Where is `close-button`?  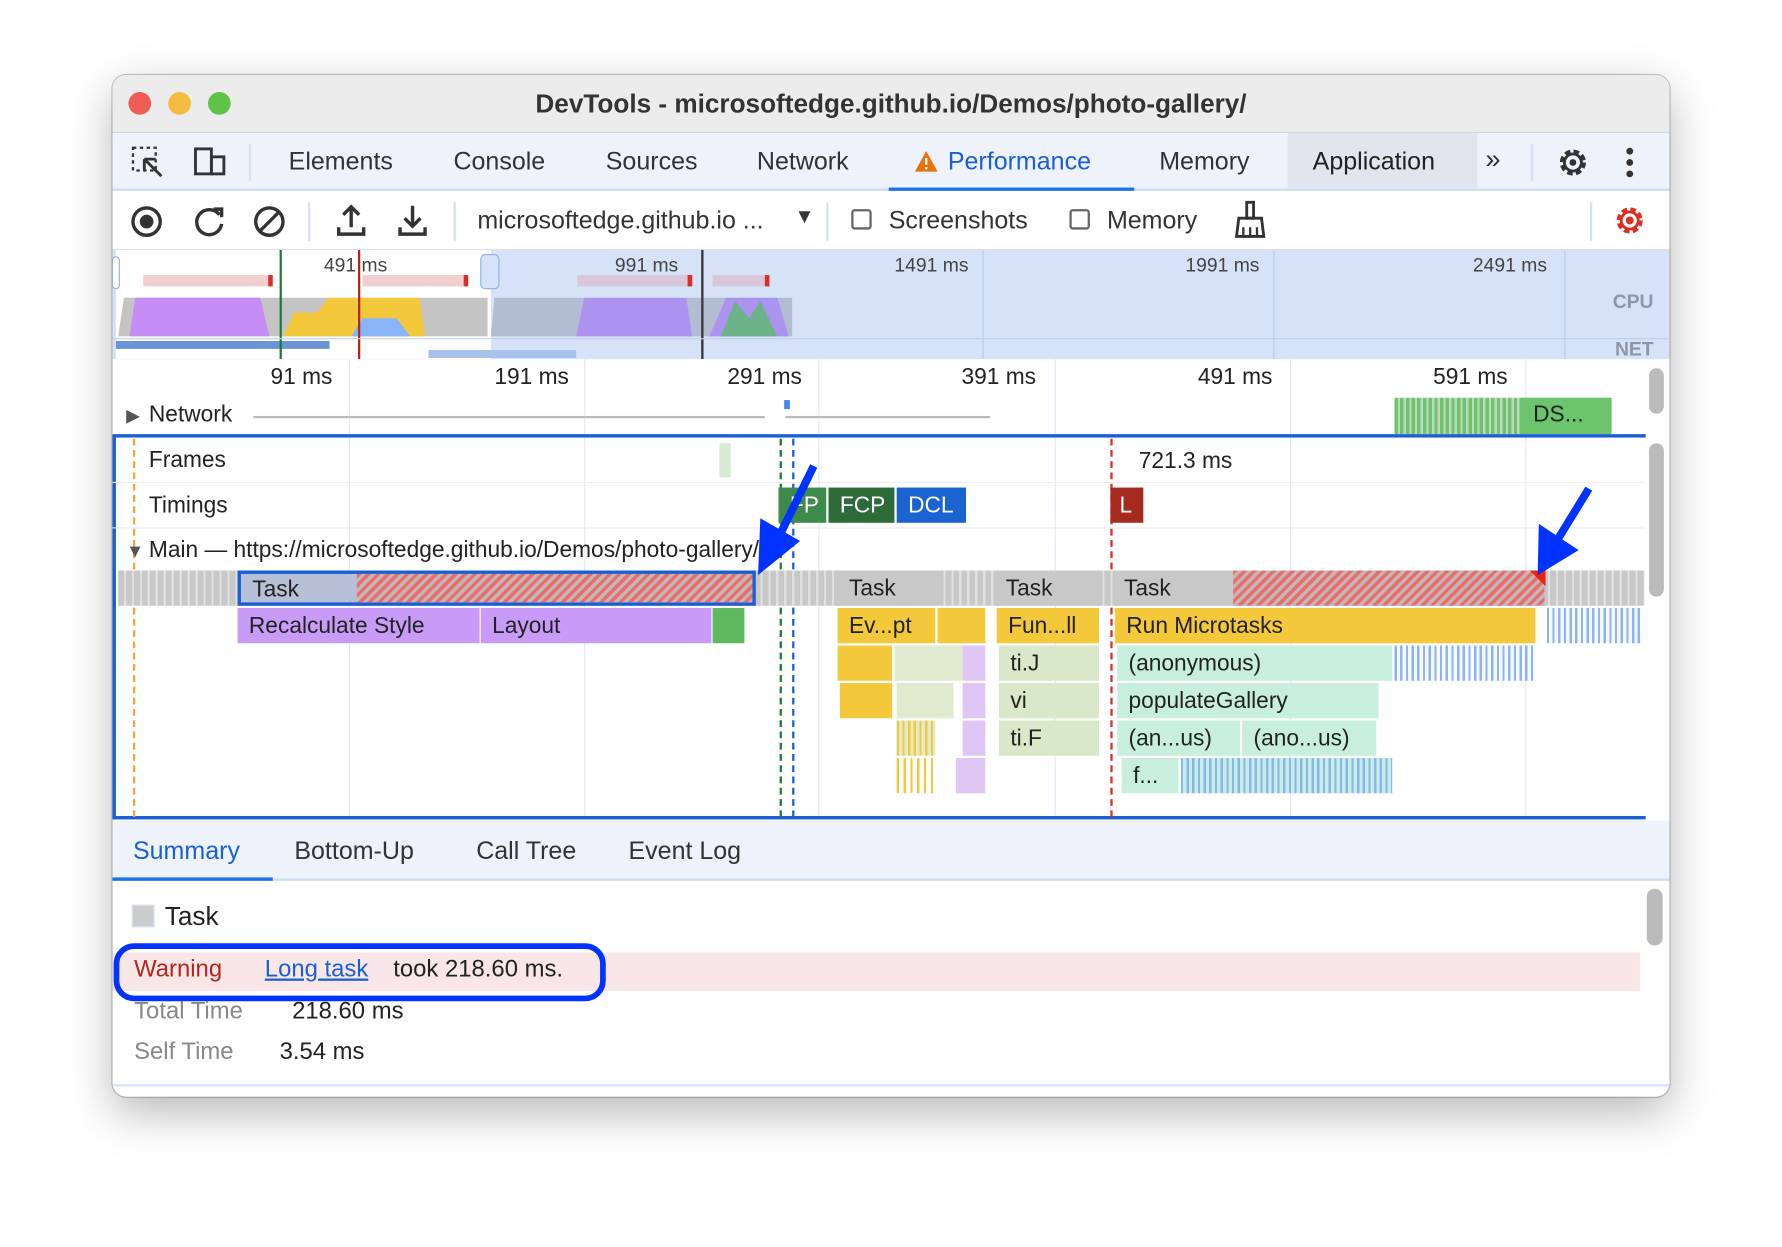
close-button is located at coordinates (140, 103).